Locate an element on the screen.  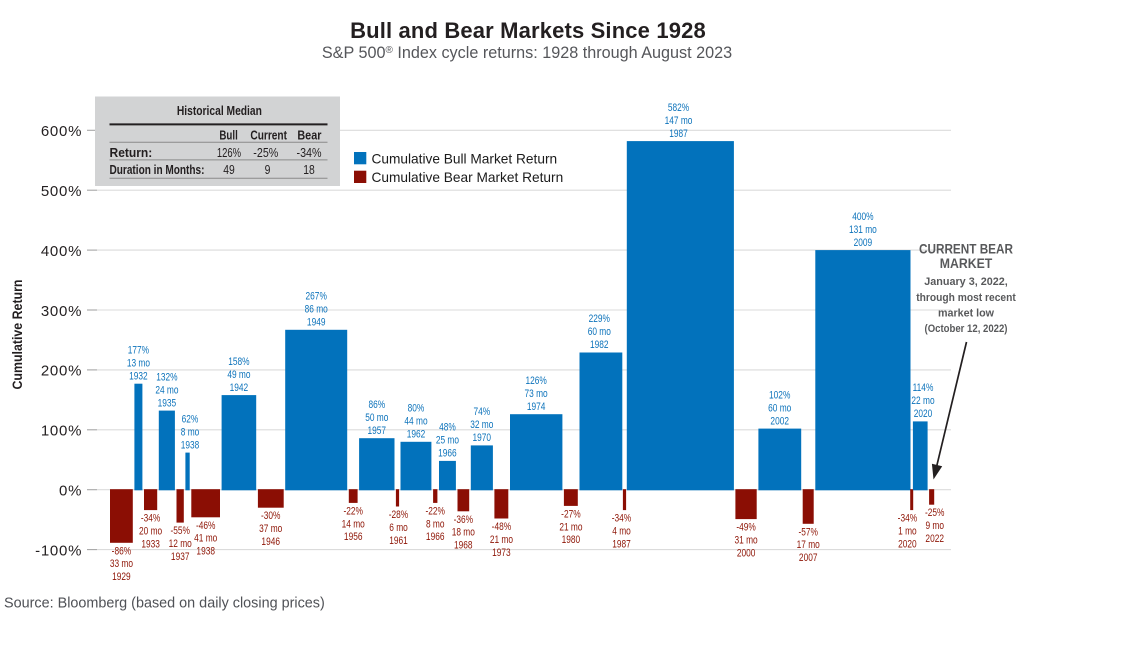
svg-text: -28% is located at coordinates (399, 515).